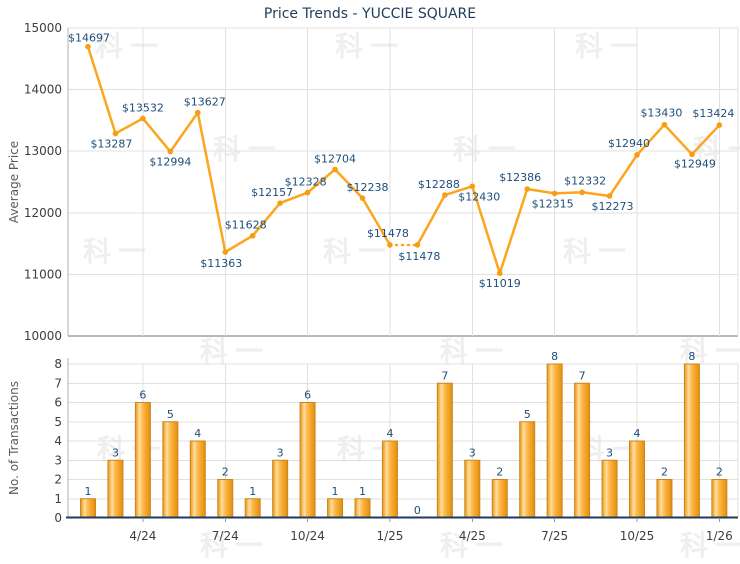 The width and height of the screenshot is (740, 564). What do you see at coordinates (719, 536) in the screenshot?
I see `x-axis-tick-label: 1/26` at bounding box center [719, 536].